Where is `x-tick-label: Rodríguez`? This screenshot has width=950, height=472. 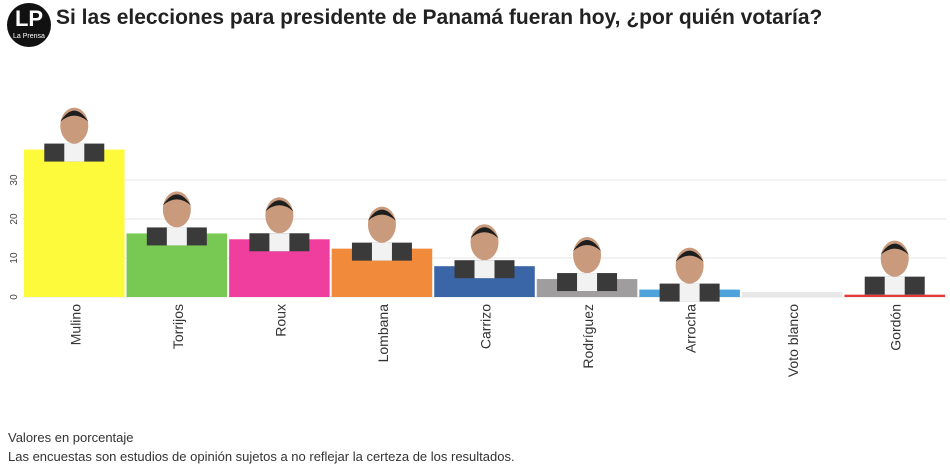
x-tick-label: Rodríguez is located at coordinates (588, 336).